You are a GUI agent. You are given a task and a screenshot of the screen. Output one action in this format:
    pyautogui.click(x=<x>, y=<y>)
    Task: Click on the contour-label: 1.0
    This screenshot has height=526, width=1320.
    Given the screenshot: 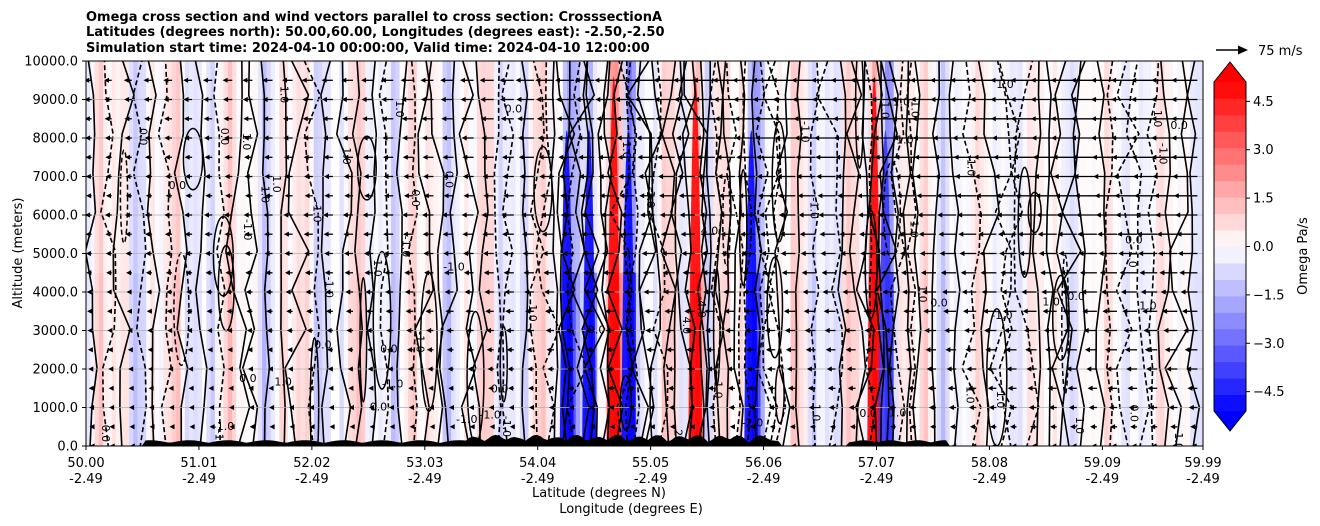 What is the action you would take?
    pyautogui.click(x=718, y=390)
    